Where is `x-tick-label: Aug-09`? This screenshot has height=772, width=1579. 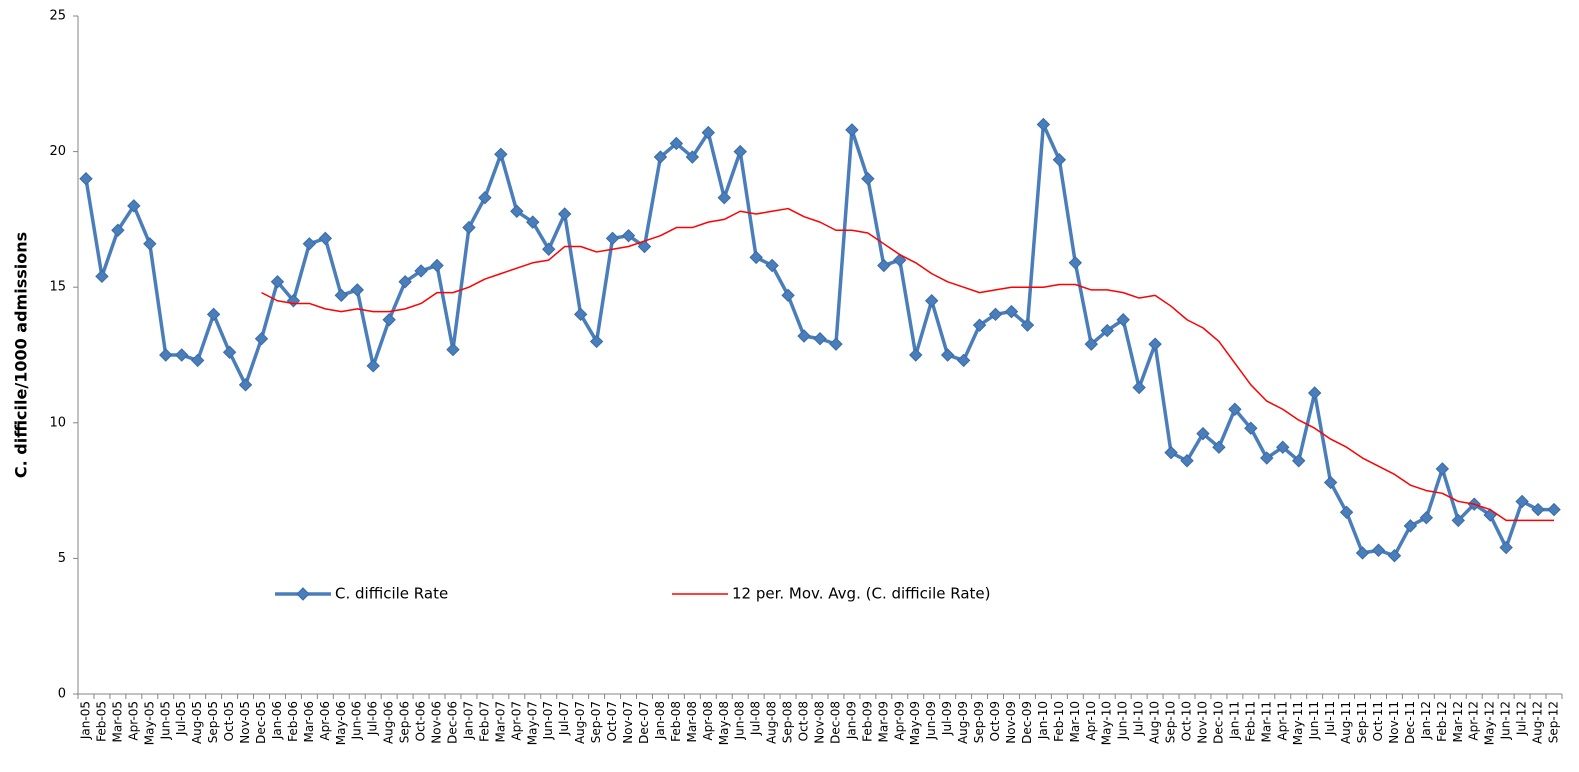
x-tick-label: Aug-09 is located at coordinates (963, 722).